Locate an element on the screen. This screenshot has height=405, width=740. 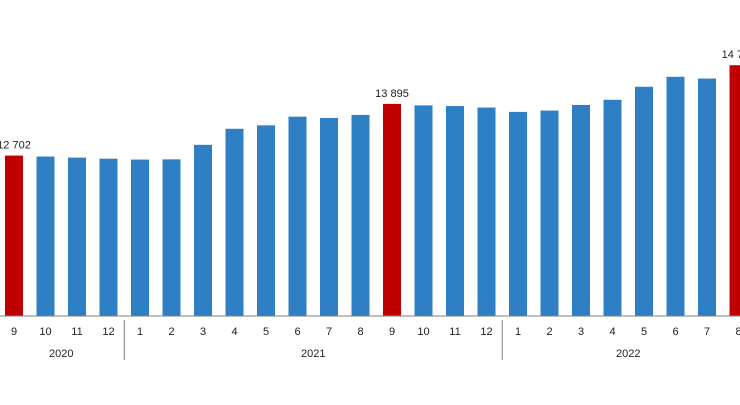
data-label: 13 895 is located at coordinates (392, 94).